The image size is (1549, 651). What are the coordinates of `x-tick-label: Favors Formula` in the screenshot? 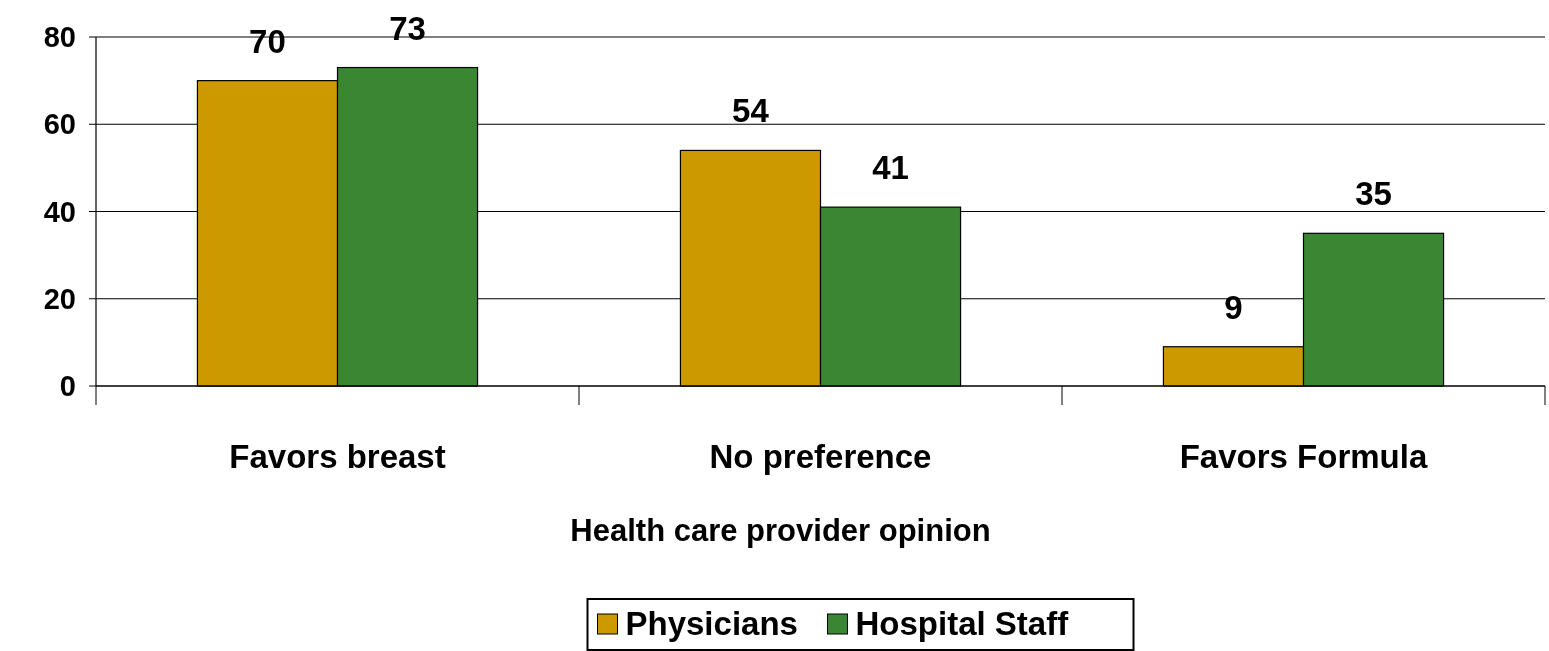 It's located at (1303, 456).